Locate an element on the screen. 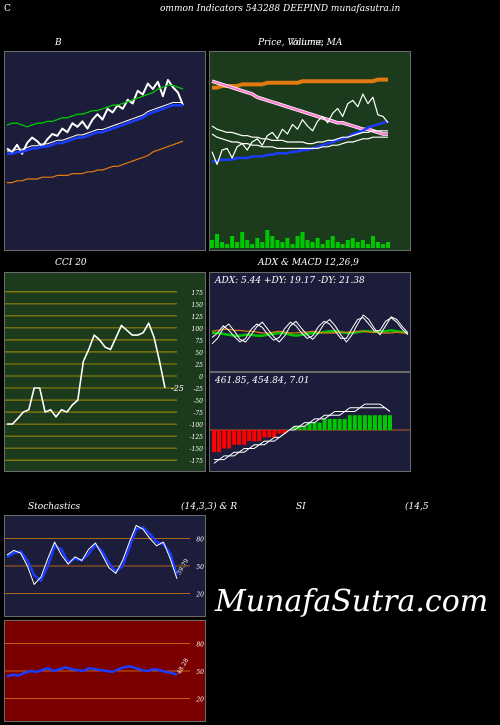 This screenshot has width=500, height=725. cci-tick-label: 100 is located at coordinates (198, 329).